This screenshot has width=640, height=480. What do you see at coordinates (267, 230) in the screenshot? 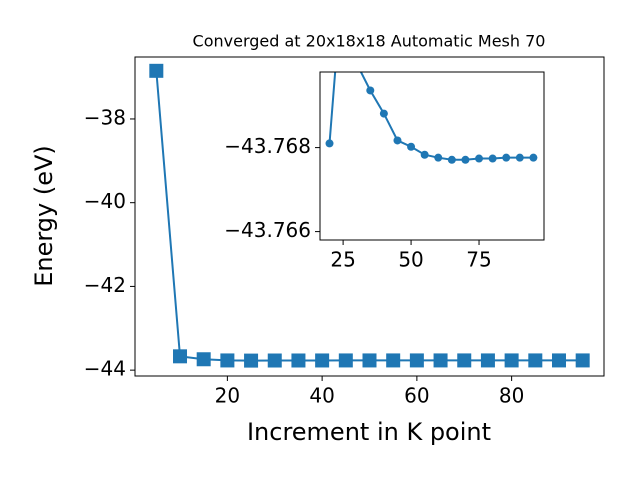
I see `y-tick-label: −43.766` at bounding box center [267, 230].